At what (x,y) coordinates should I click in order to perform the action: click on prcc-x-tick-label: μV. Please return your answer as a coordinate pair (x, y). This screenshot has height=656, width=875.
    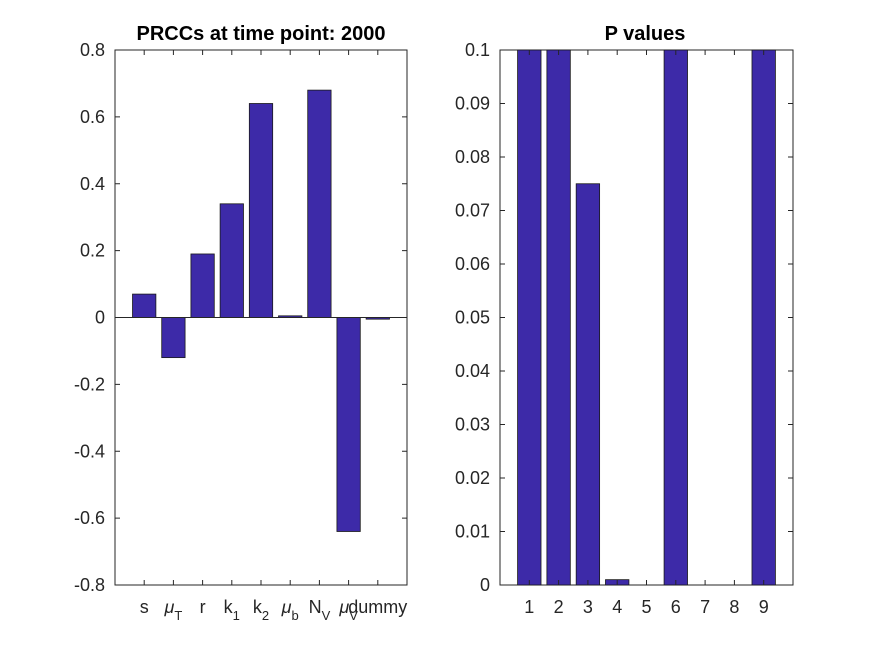
    Looking at the image, I should click on (348, 610).